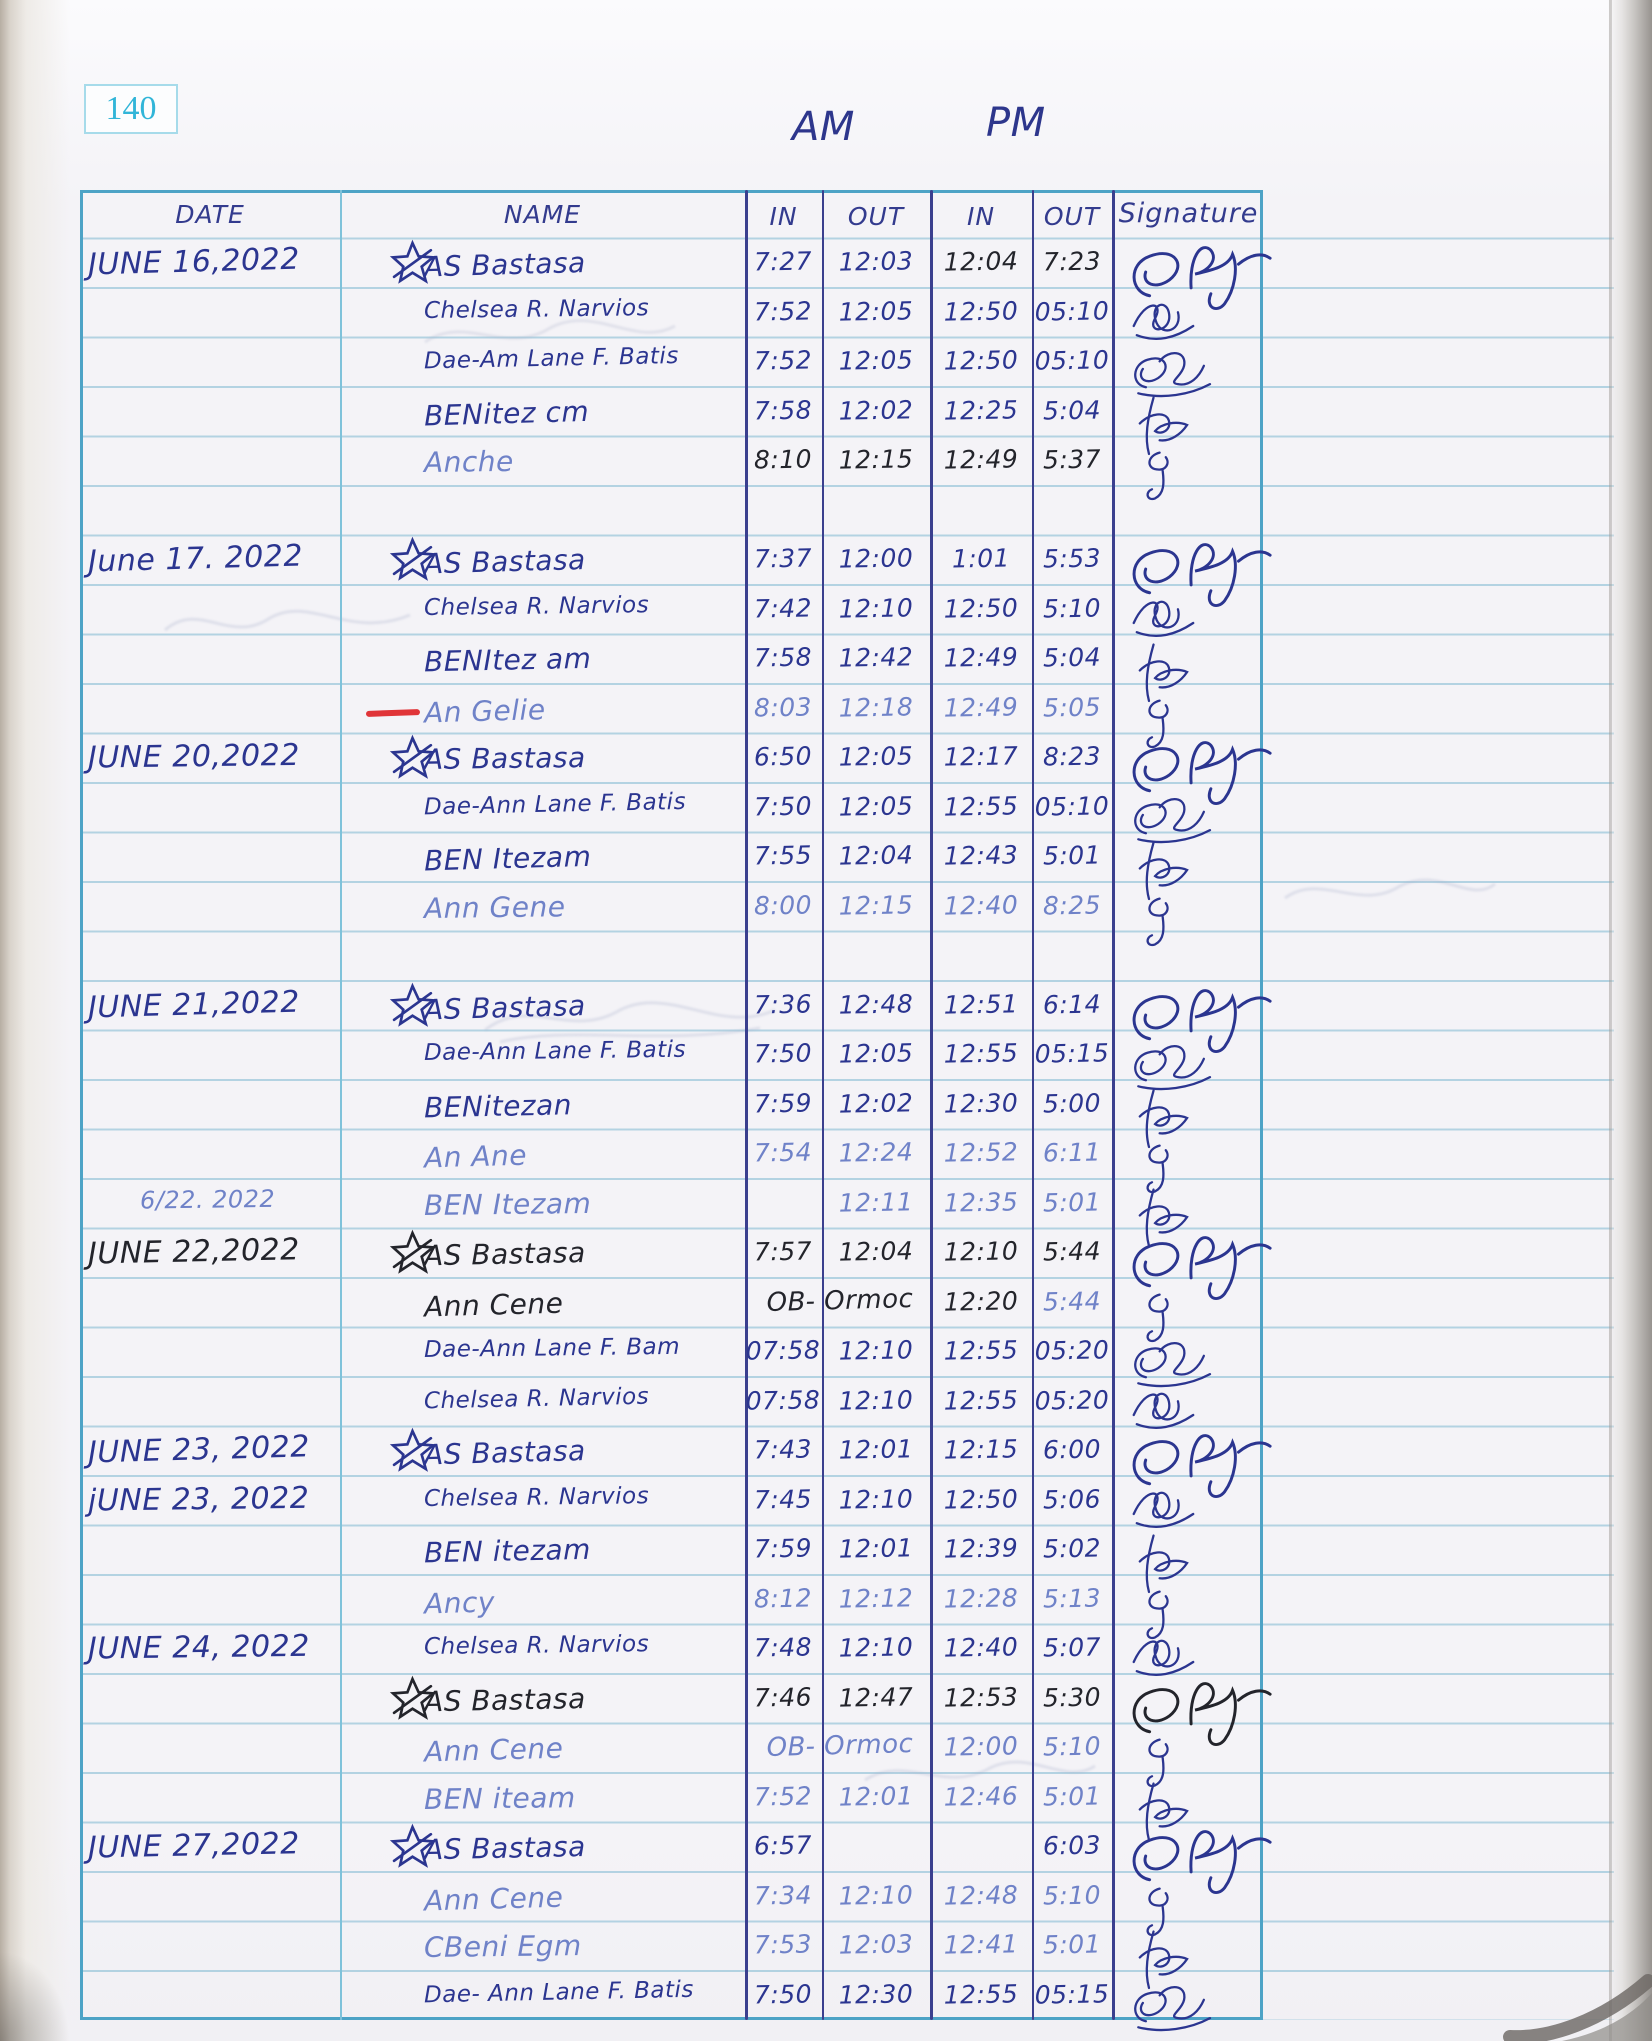  I want to click on entry-name: BEN iteam, so click(499, 1798).